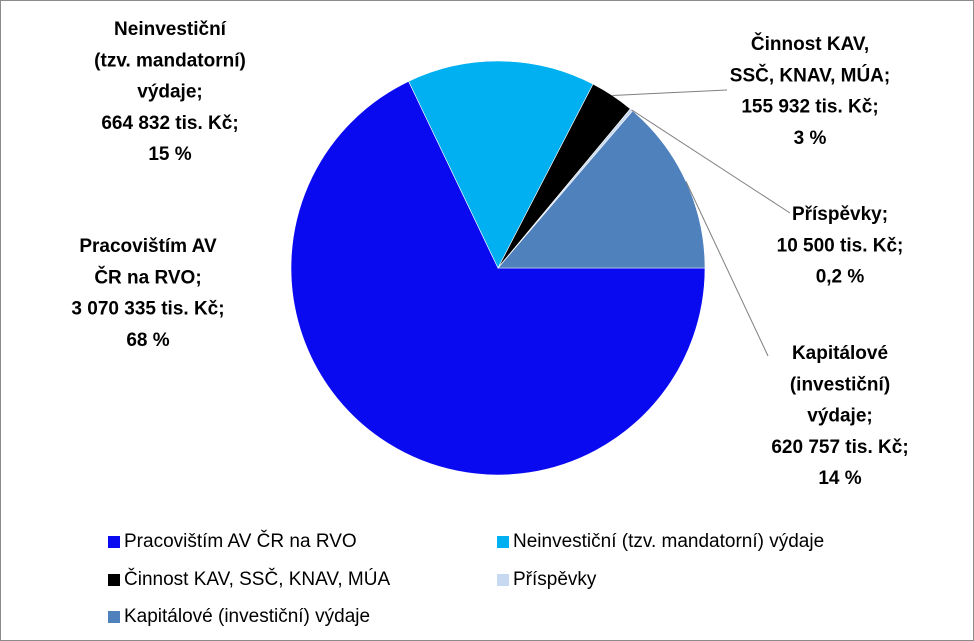 This screenshot has width=974, height=641. Describe the element at coordinates (170, 60) in the screenshot. I see `data-label: (tzv. mandatorní)` at that location.